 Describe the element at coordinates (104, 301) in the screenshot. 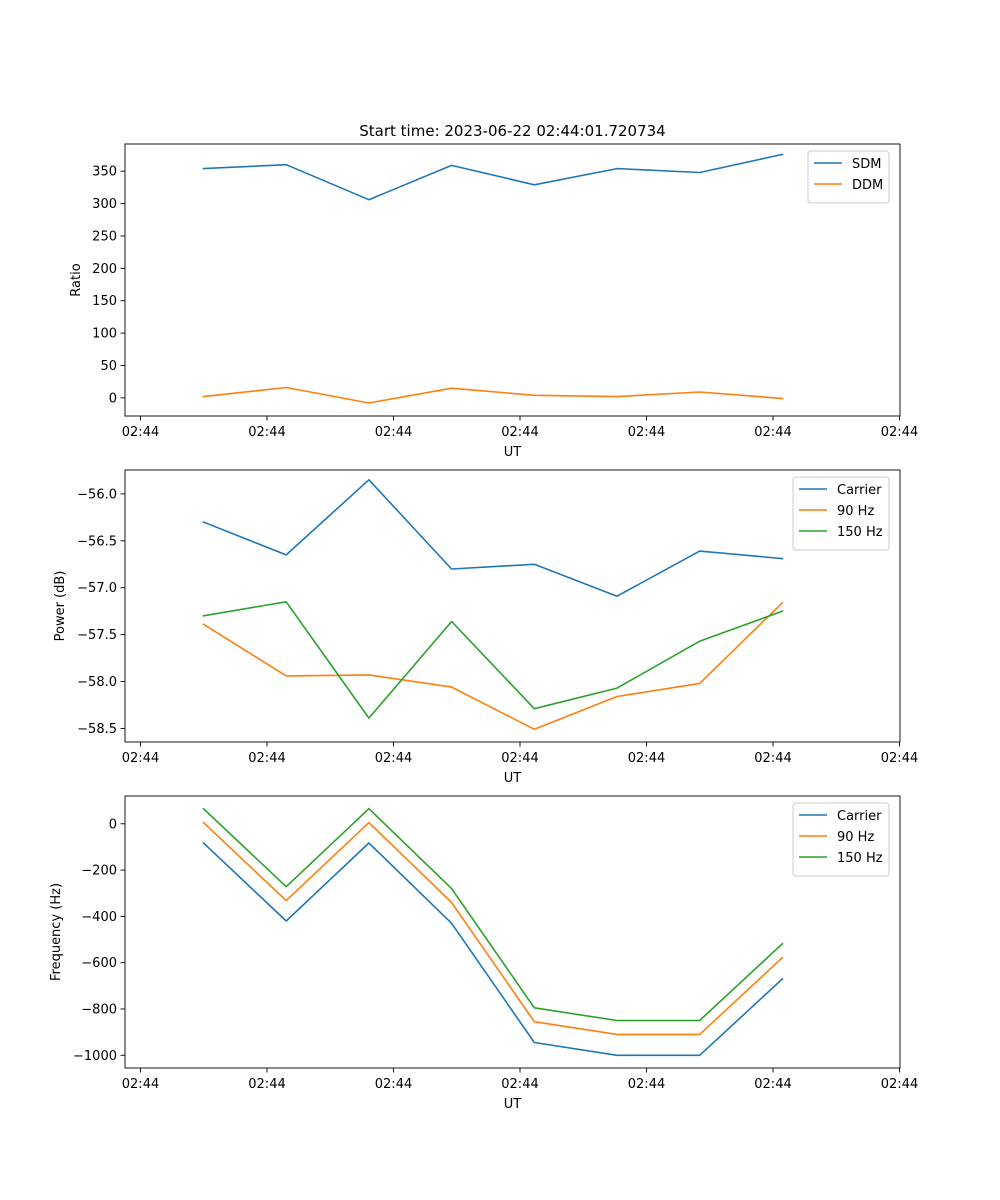

I see `y-tick-label: 150` at that location.